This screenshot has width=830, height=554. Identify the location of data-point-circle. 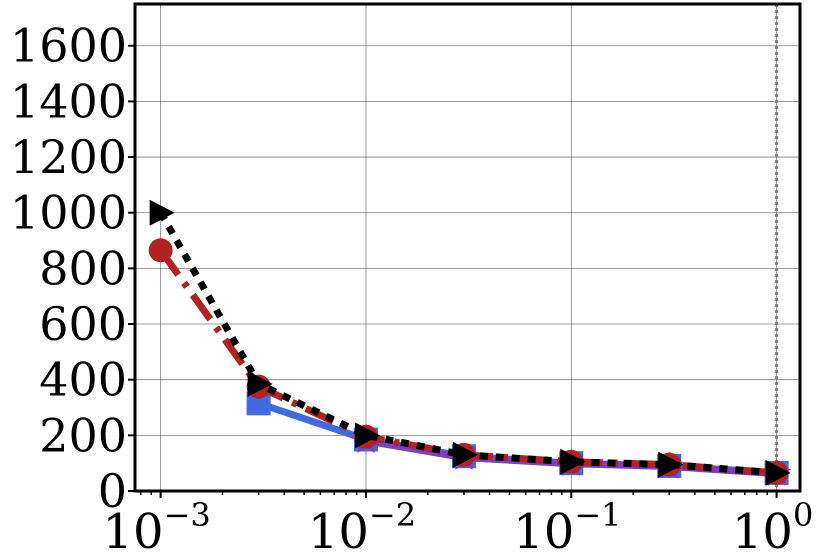
(160, 250).